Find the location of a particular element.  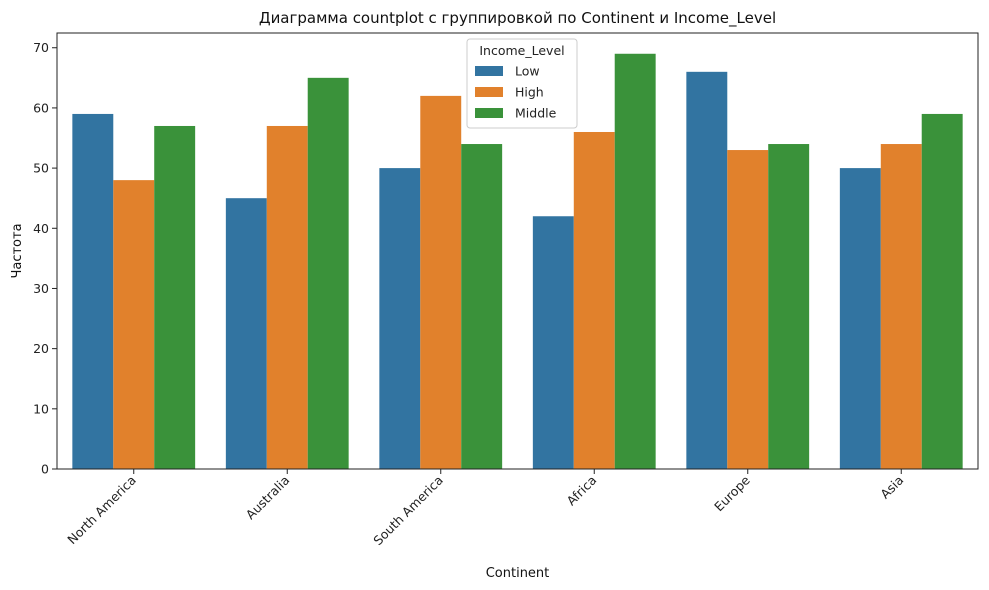

x-tick-label: Africa is located at coordinates (582, 491).